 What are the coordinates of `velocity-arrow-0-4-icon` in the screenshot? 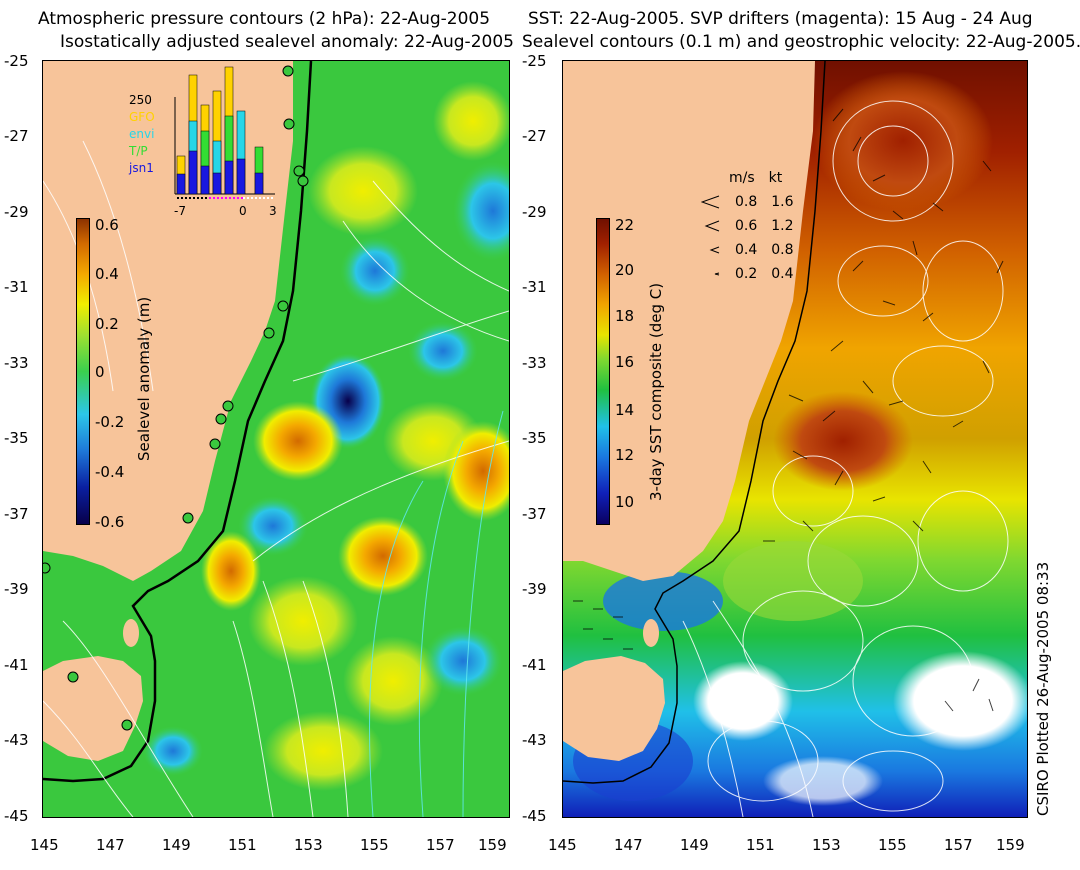 It's located at (714, 250).